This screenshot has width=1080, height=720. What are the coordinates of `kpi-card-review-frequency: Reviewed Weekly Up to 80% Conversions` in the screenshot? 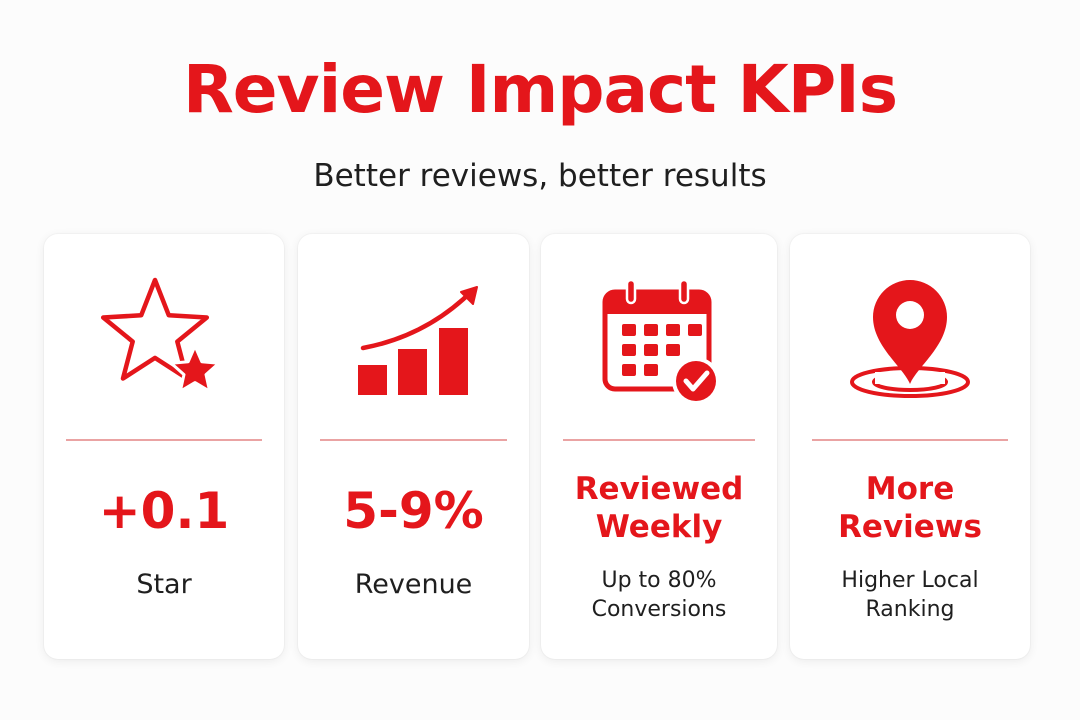 It's located at (659, 446).